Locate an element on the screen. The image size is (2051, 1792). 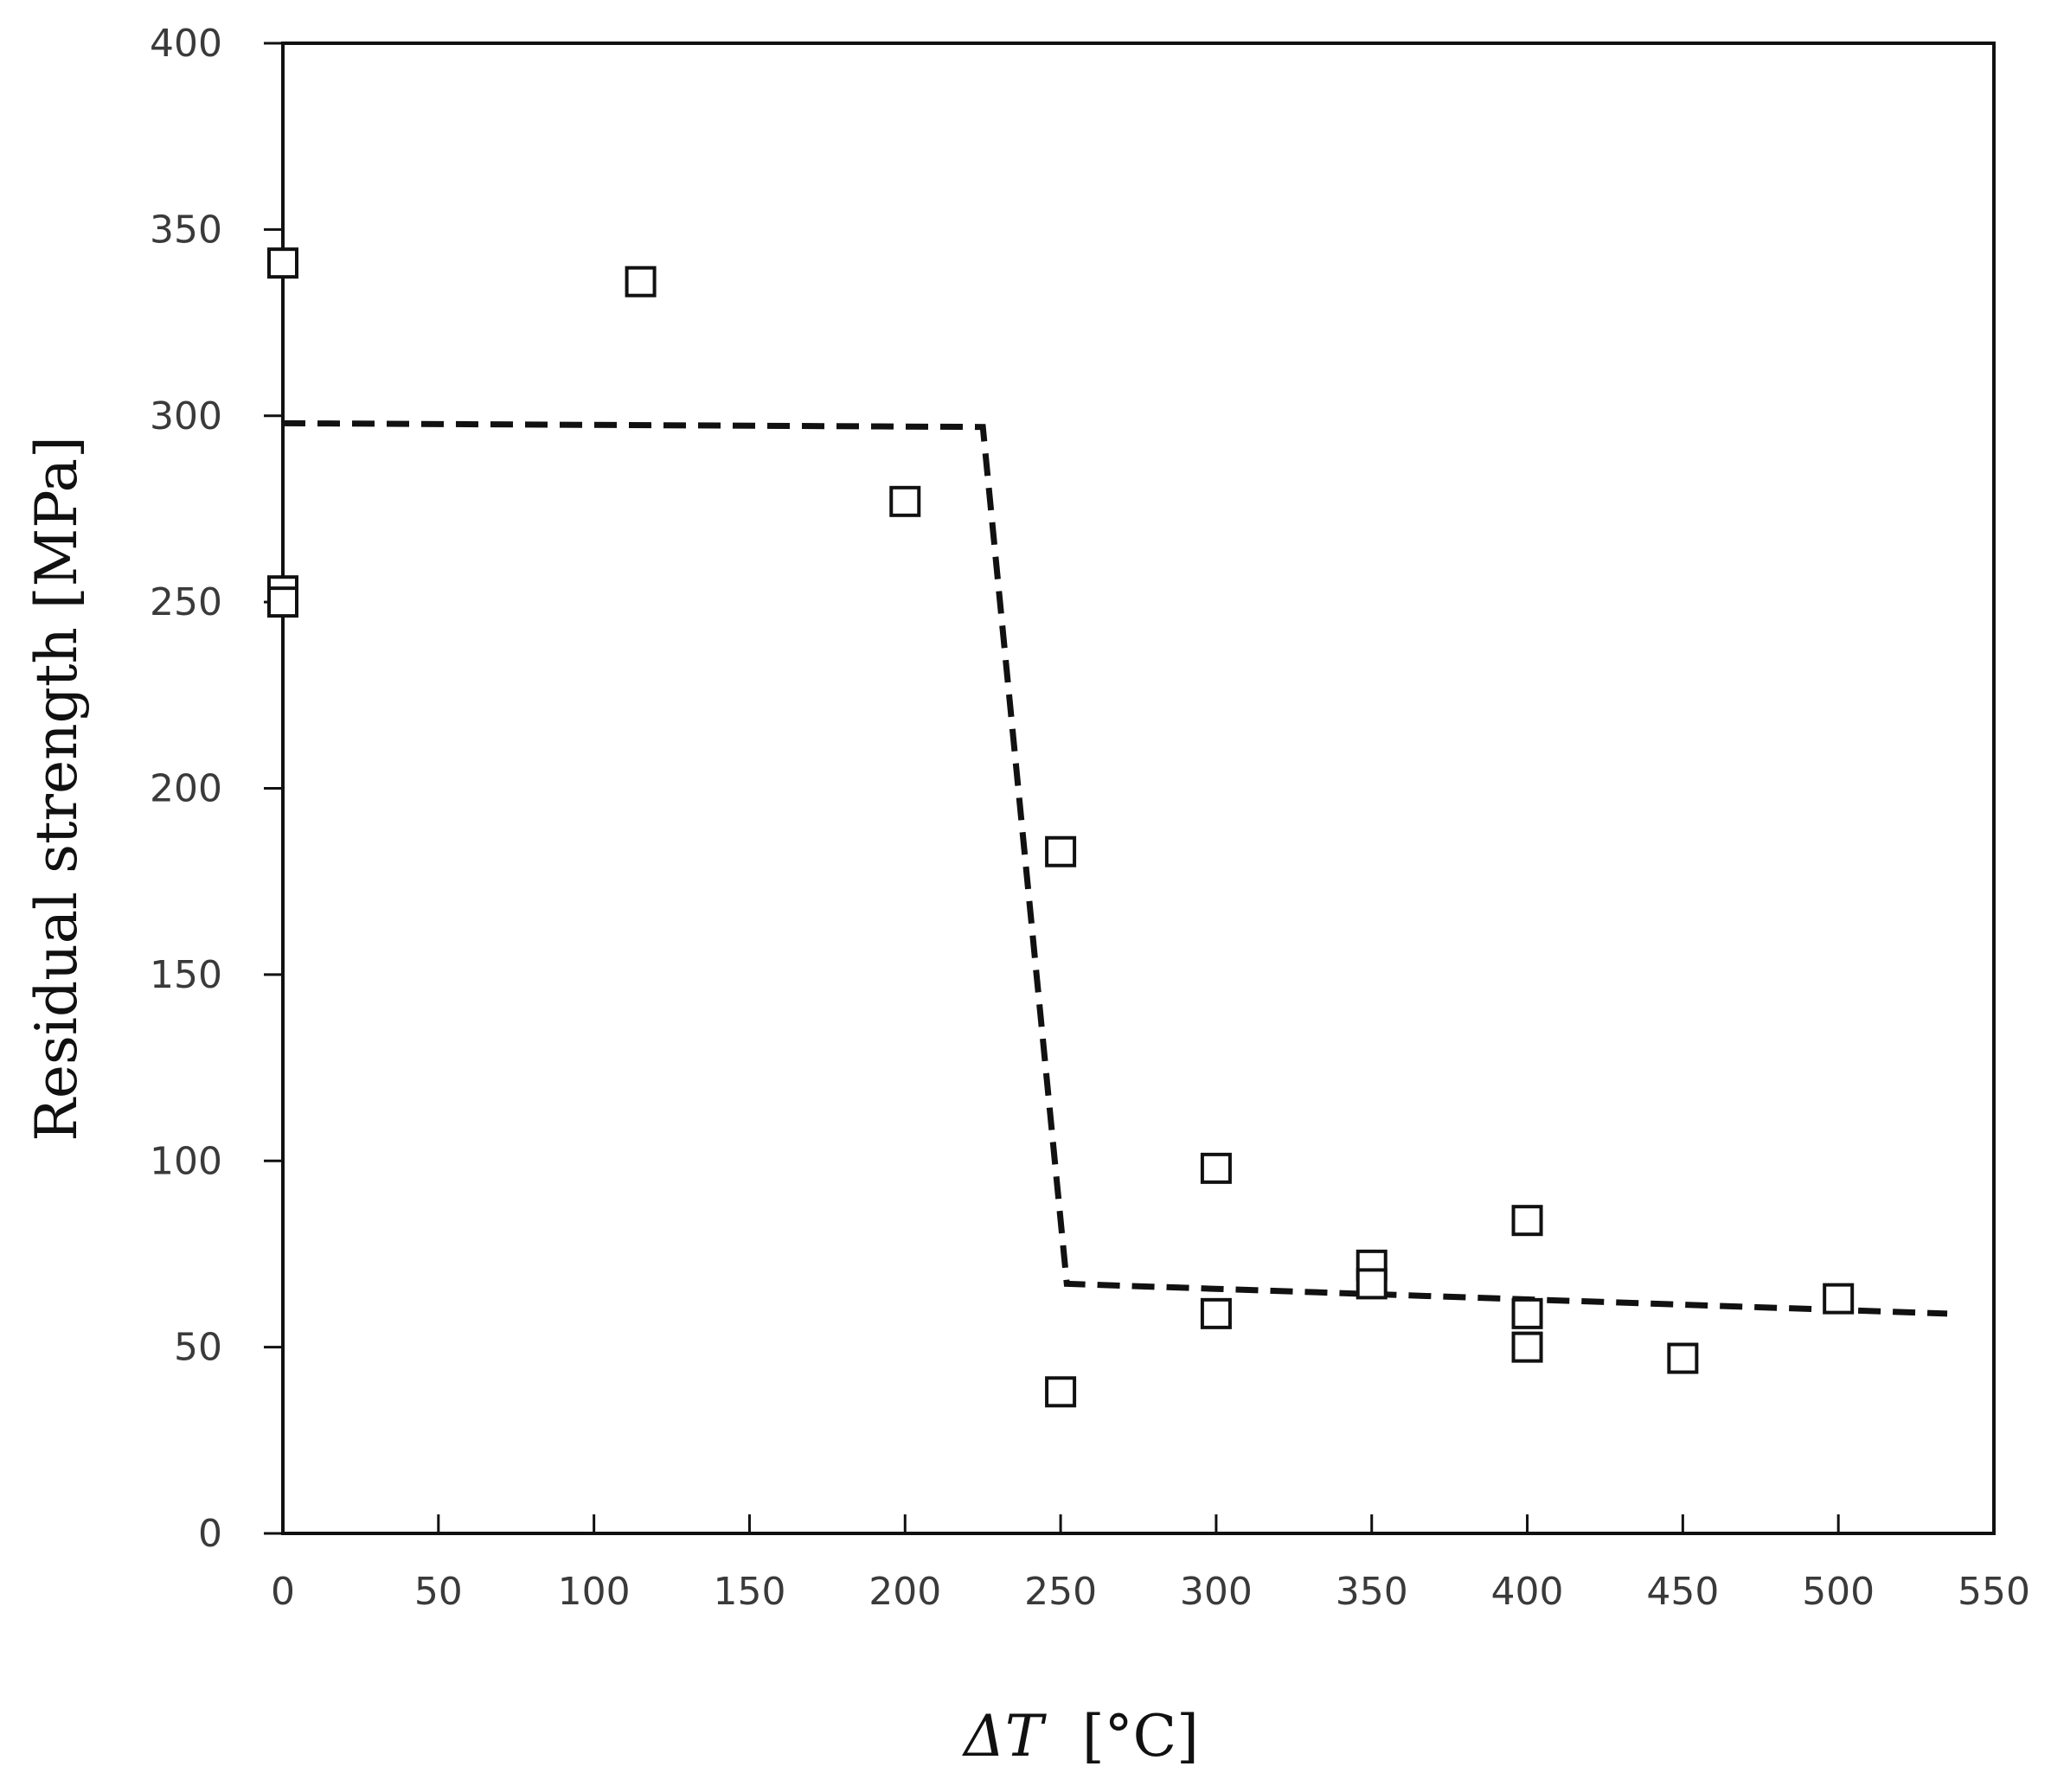
y-tick-label: 300 is located at coordinates (186, 416).